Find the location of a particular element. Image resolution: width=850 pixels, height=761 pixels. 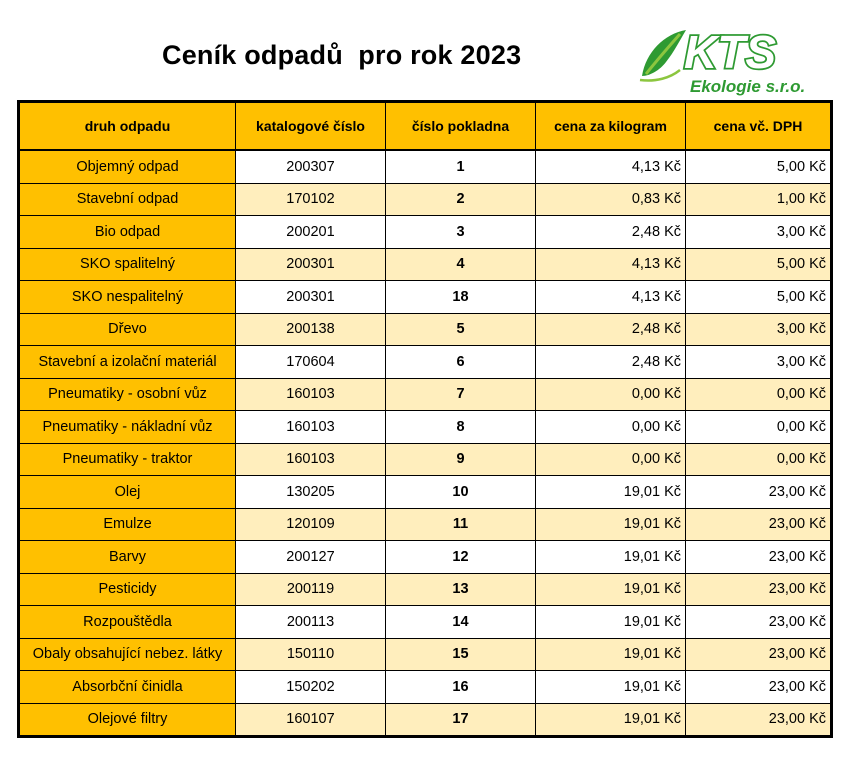

register-number-cell: 2 is located at coordinates (460, 199).